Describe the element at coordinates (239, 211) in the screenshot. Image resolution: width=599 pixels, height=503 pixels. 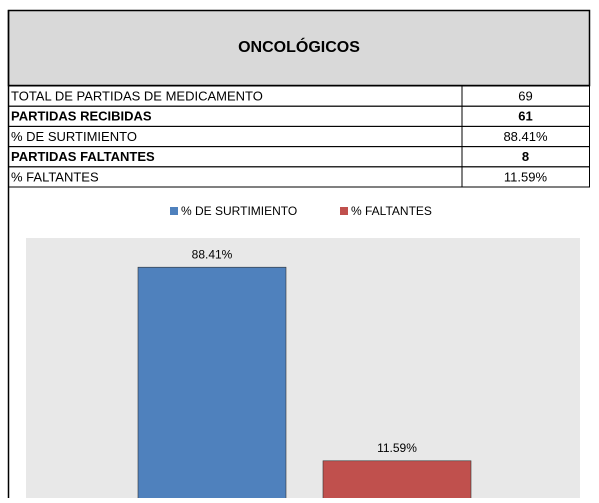
I see `legend-label: % DE SURTIMIENTO` at that location.